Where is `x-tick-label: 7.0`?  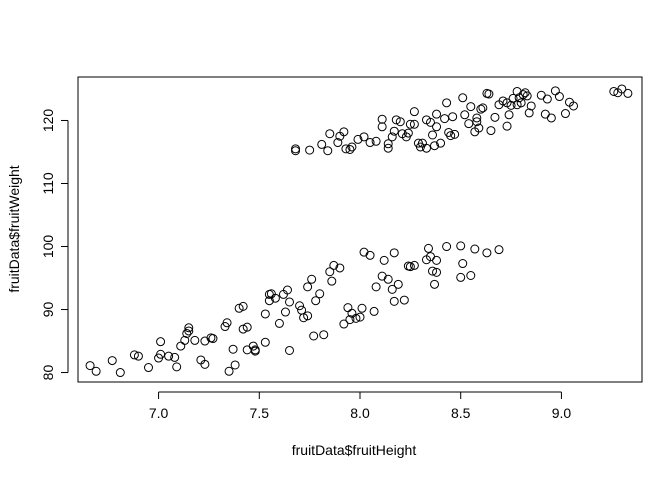
x-tick-label: 7.0 is located at coordinates (159, 413).